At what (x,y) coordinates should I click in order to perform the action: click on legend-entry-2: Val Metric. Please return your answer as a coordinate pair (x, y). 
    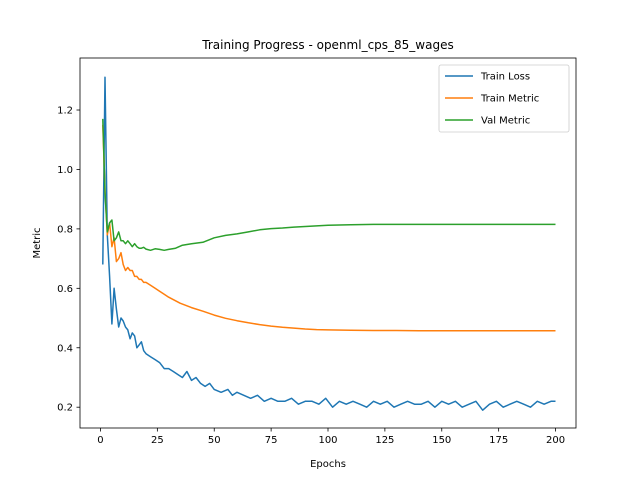
    Looking at the image, I should click on (505, 121).